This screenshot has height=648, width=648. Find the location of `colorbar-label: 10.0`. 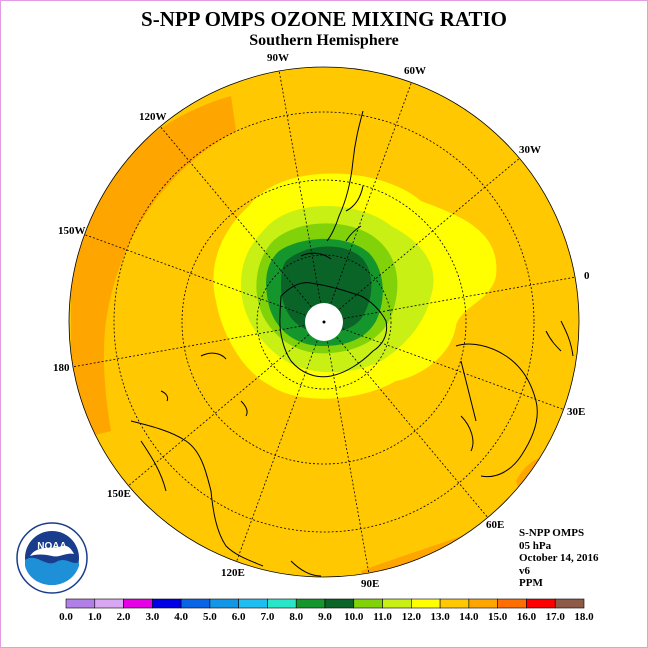

colorbar-label: 10.0 is located at coordinates (354, 617).